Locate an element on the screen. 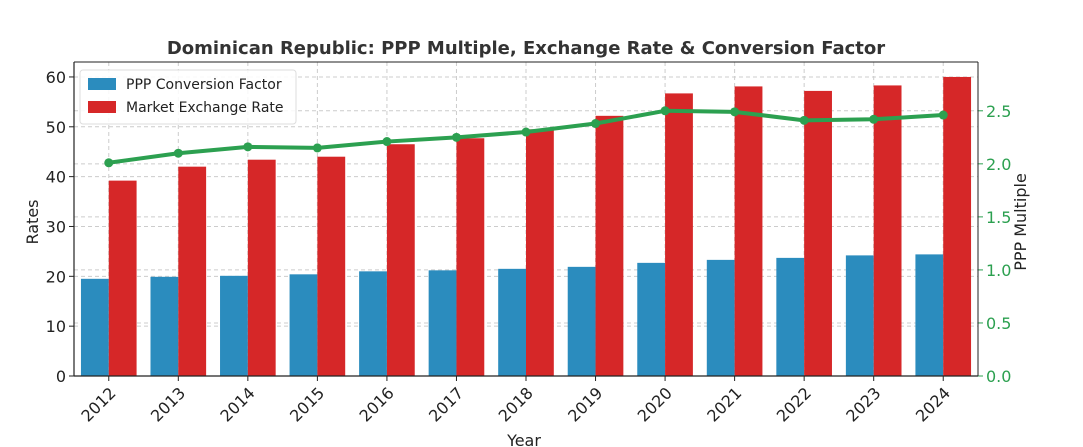  y2-tick-label: 1.5 is located at coordinates (998, 217).